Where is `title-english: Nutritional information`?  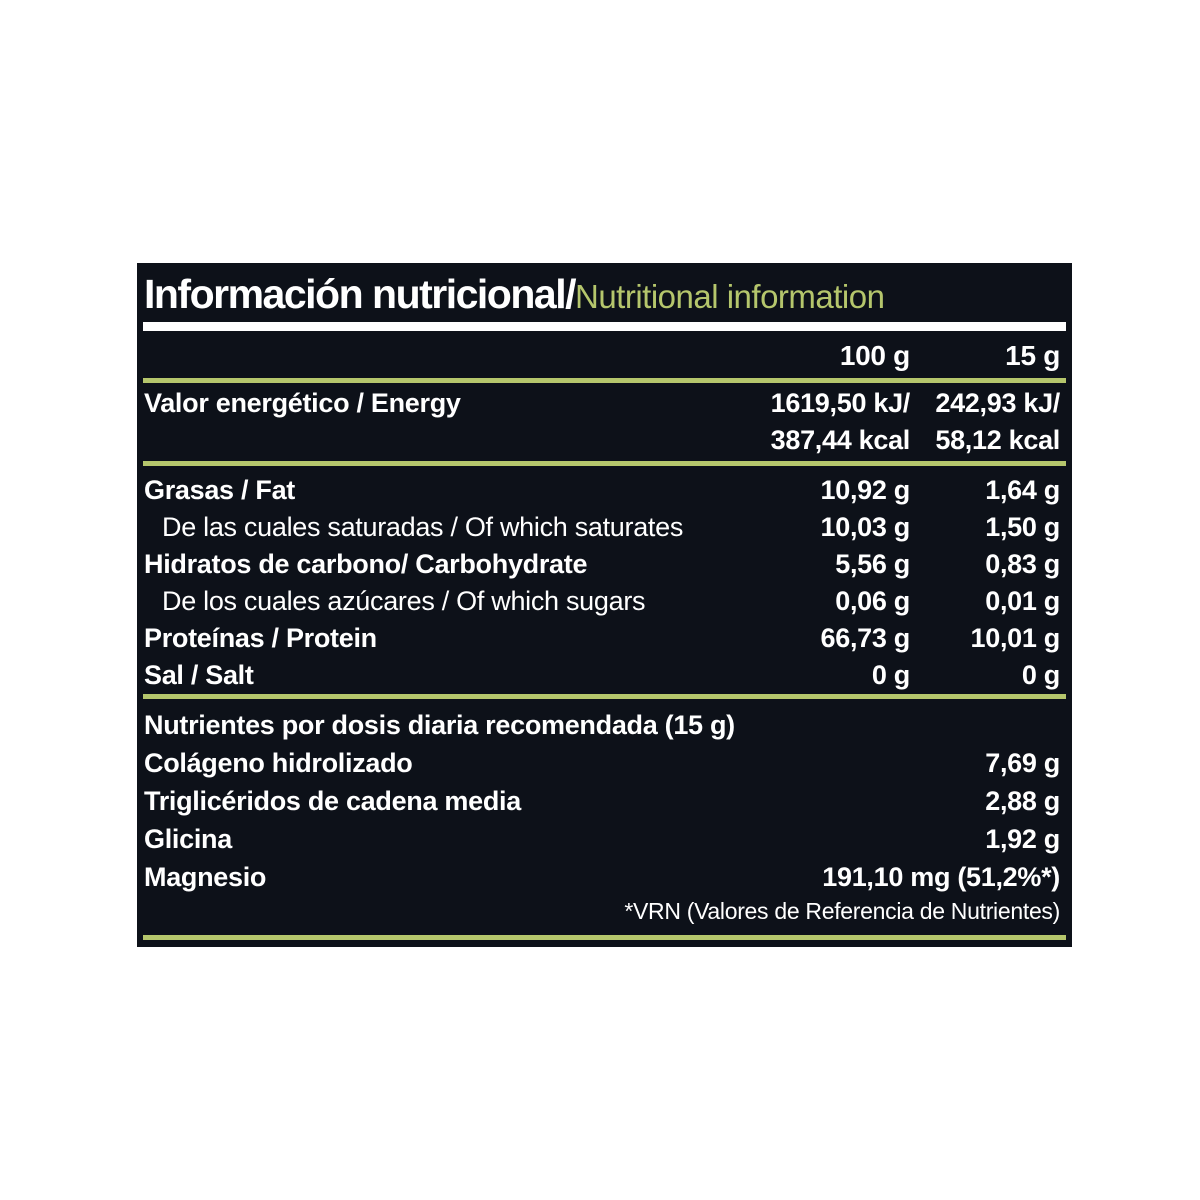
title-english: Nutritional information is located at coordinates (729, 296).